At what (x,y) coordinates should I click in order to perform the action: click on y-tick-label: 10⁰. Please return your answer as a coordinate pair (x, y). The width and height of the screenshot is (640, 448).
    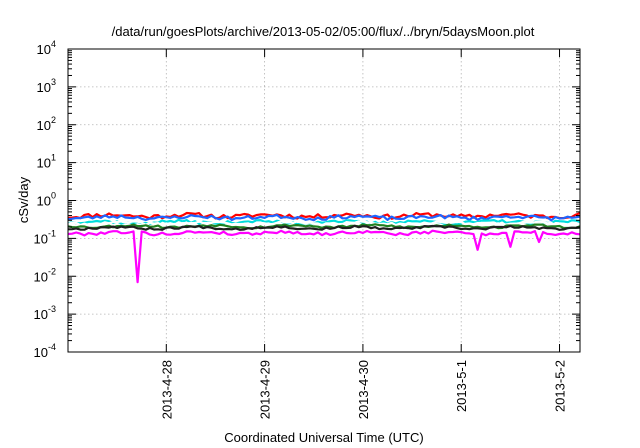
    Looking at the image, I should click on (46, 200).